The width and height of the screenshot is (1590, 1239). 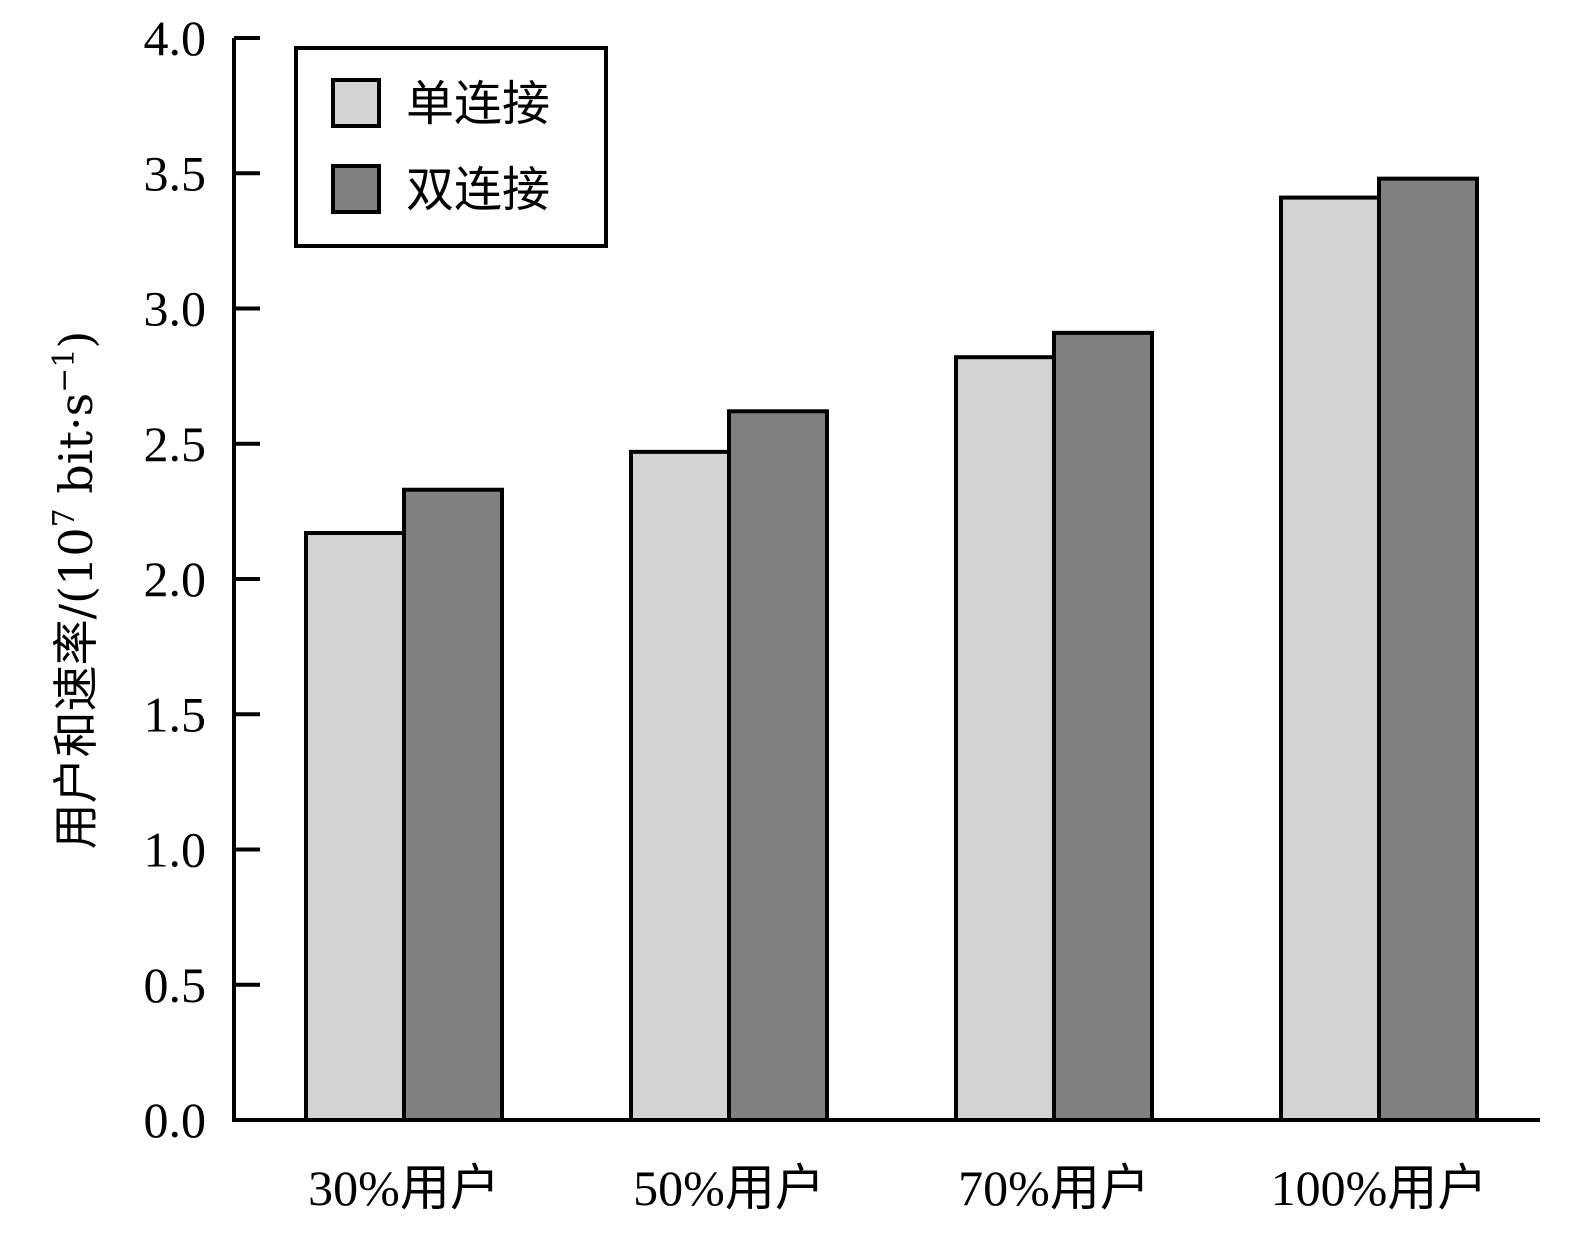 What do you see at coordinates (175, 38) in the screenshot?
I see `y-tick-label: 4.0` at bounding box center [175, 38].